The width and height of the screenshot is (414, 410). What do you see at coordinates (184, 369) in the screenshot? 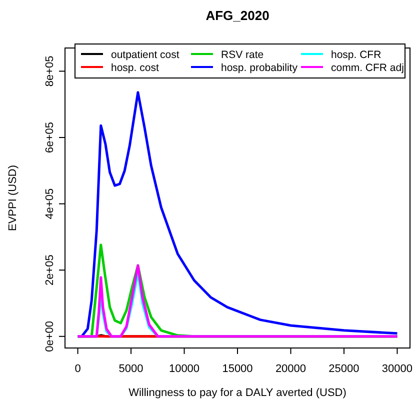
I see `x-tick-label: 10000` at bounding box center [184, 369].